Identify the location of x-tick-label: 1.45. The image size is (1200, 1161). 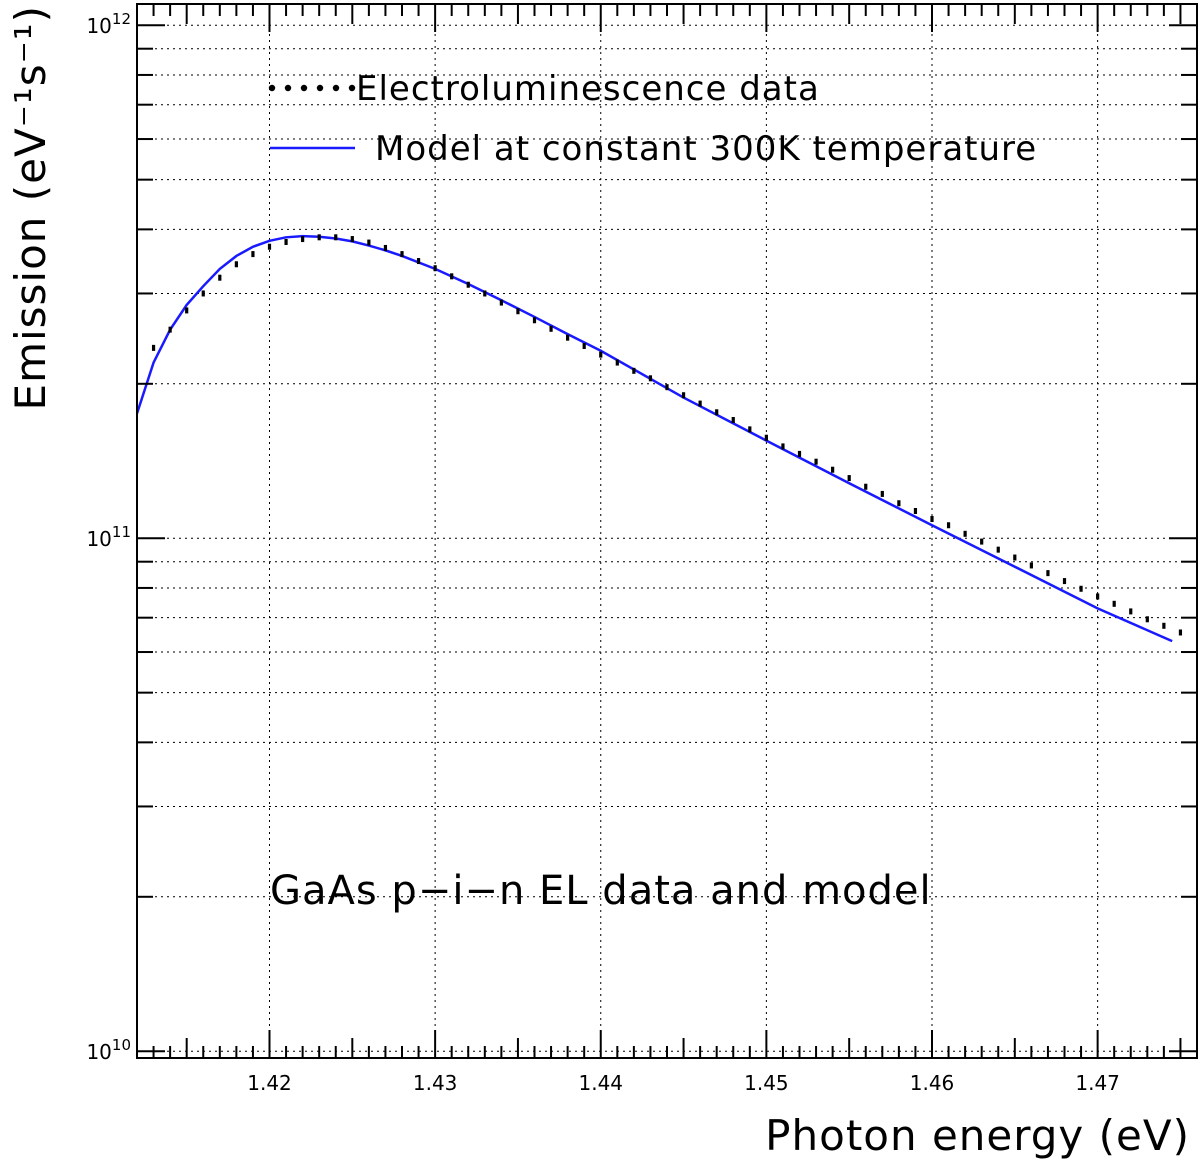
(766, 1083).